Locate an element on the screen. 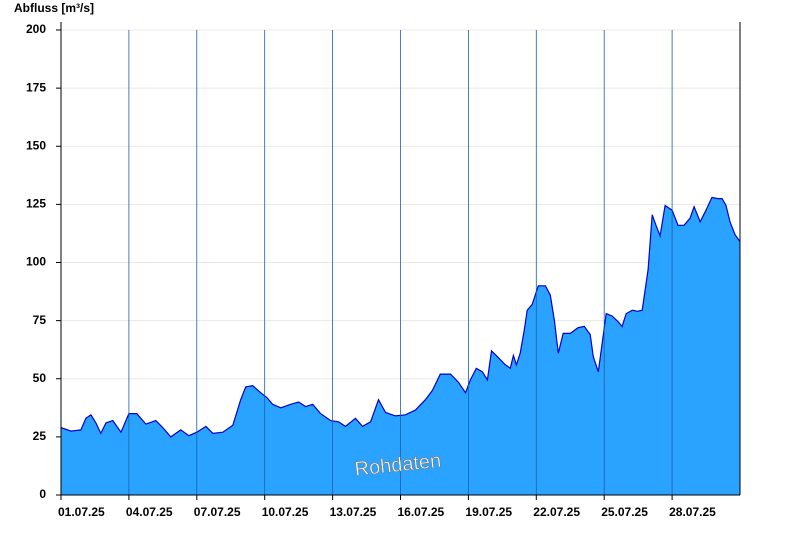  x-tick-label: 01.07.25 is located at coordinates (81, 512).